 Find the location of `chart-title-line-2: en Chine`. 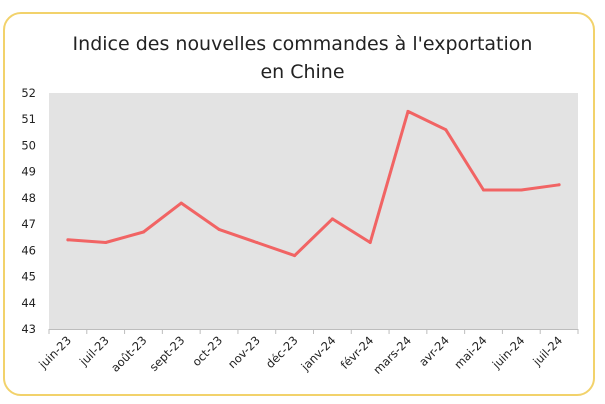

chart-title-line-2: en Chine is located at coordinates (302, 72).